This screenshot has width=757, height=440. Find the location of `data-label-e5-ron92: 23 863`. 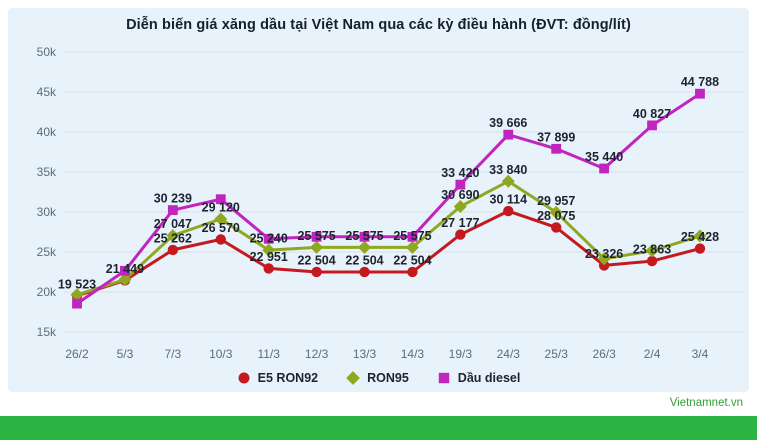

data-label-e5-ron92: 23 863 is located at coordinates (652, 250).